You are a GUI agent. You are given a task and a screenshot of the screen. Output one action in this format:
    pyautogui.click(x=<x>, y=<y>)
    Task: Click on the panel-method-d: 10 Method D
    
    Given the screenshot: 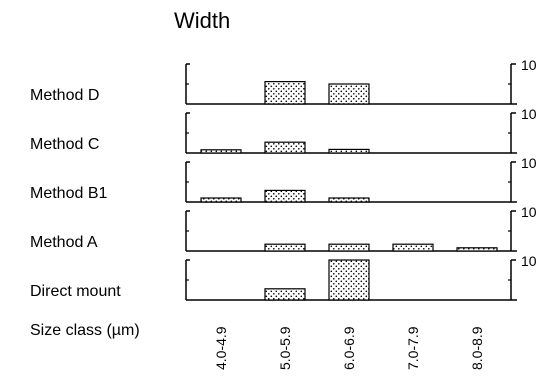 What is the action you would take?
    pyautogui.click(x=283, y=81)
    